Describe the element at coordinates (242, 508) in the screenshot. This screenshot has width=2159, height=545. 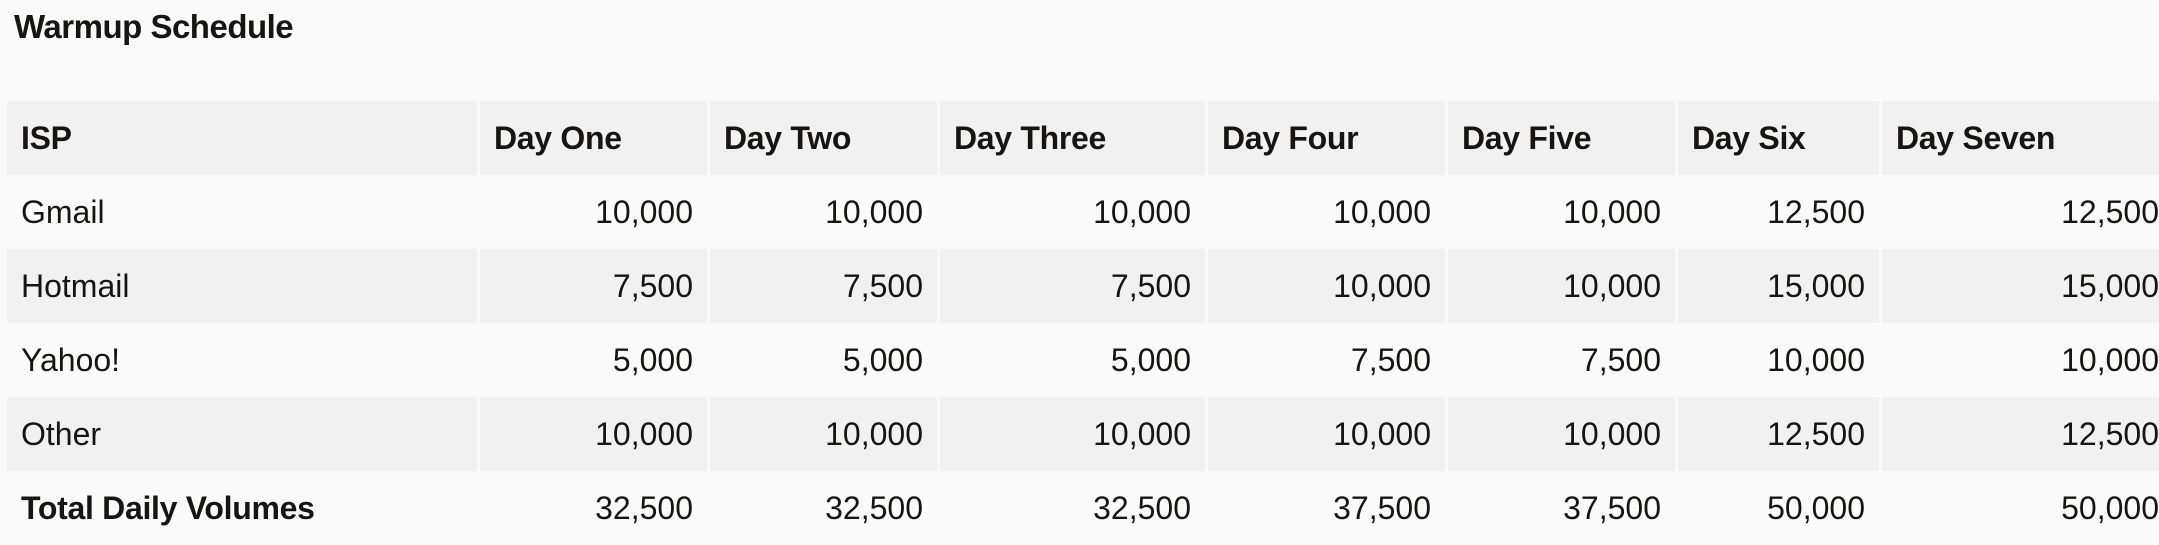
I see `total-label: Total Daily Volumes` at that location.